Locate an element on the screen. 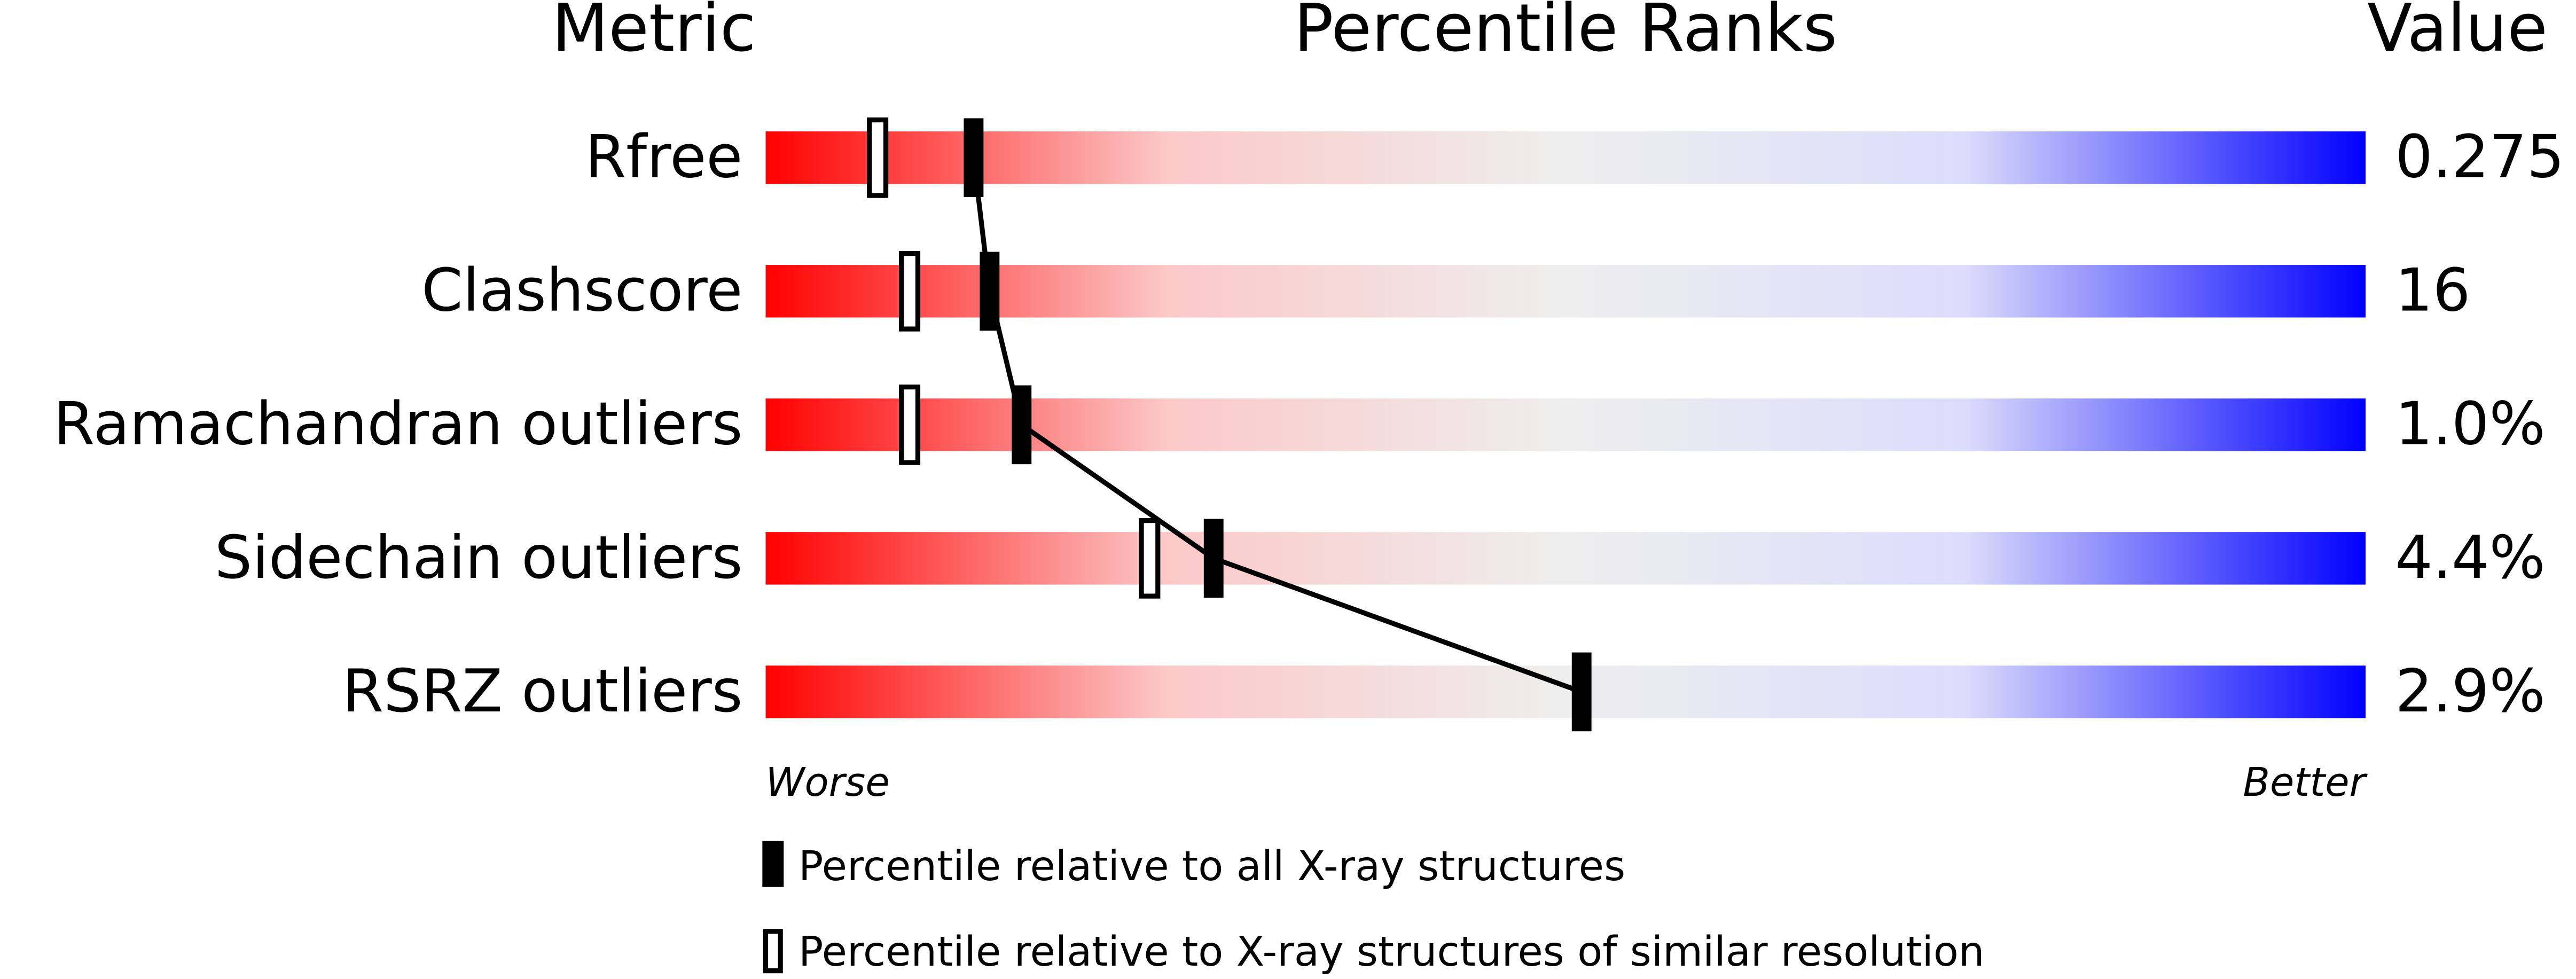  metric-value: 16 is located at coordinates (2432, 290).